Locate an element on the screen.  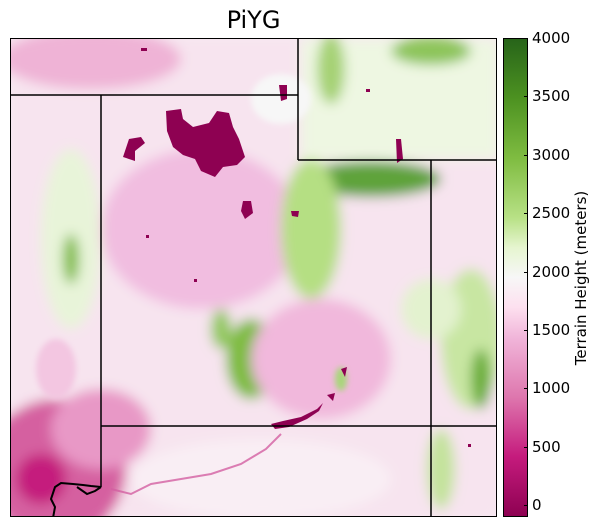
colorbar-tick-label: 1000 is located at coordinates (551, 388).